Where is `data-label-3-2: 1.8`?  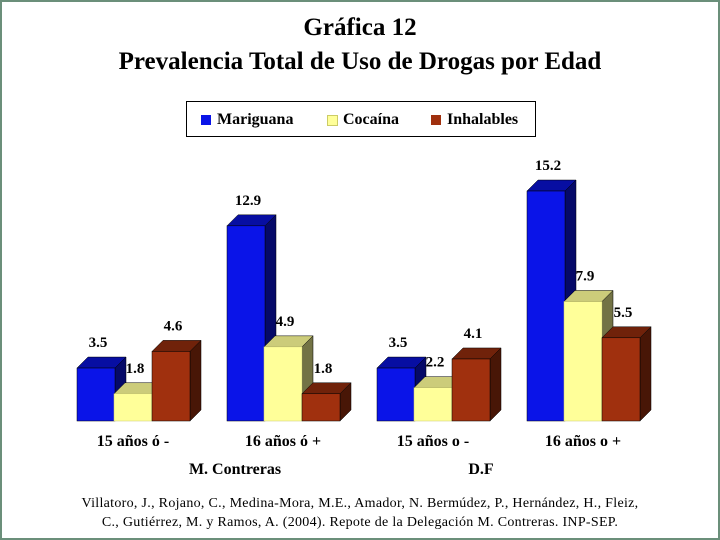 data-label-3-2: 1.8 is located at coordinates (323, 369).